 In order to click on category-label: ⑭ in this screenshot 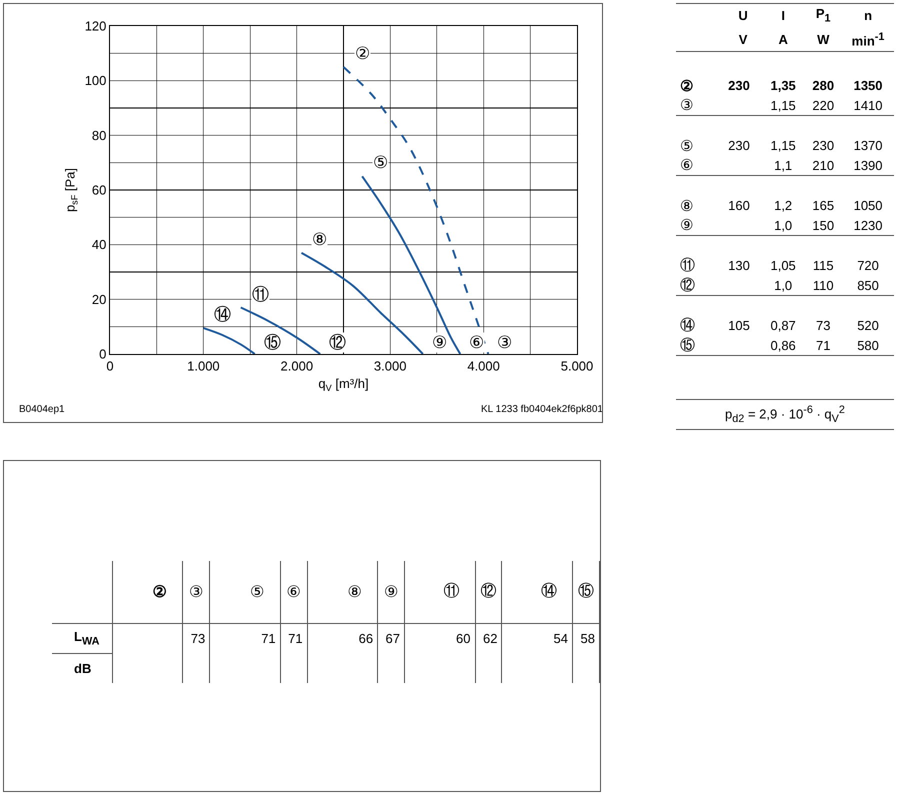, I will do `click(537, 592)`.